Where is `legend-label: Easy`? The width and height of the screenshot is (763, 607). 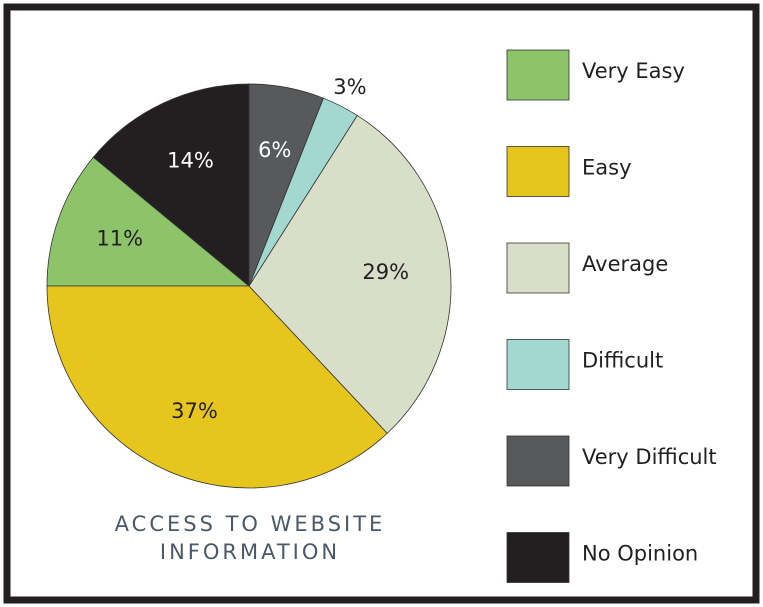 legend-label: Easy is located at coordinates (607, 168).